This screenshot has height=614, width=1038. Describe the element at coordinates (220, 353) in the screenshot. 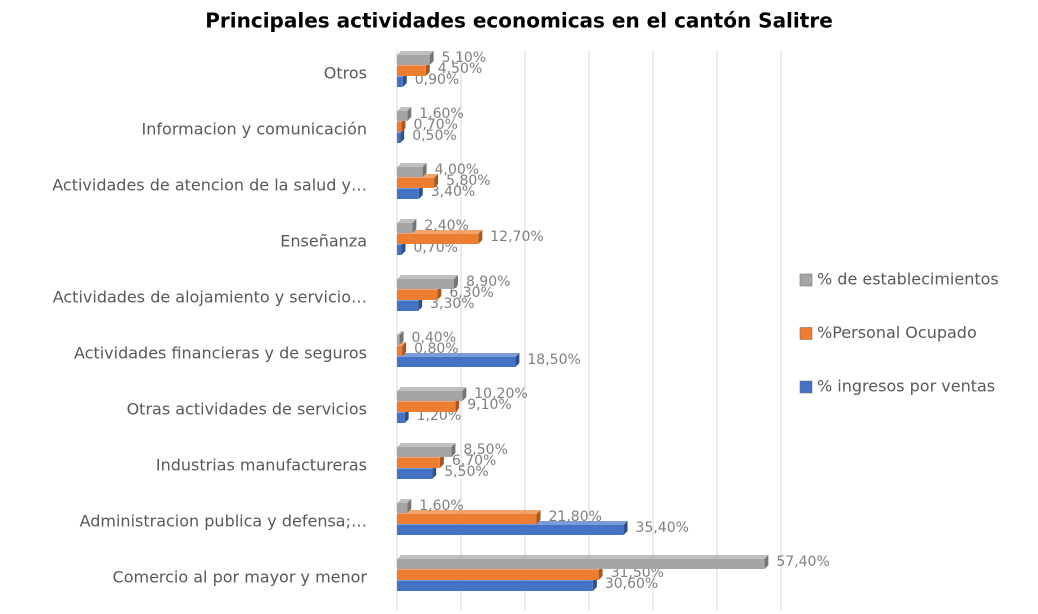

I see `y-tick-label: Actividades financieras y de seguros` at that location.